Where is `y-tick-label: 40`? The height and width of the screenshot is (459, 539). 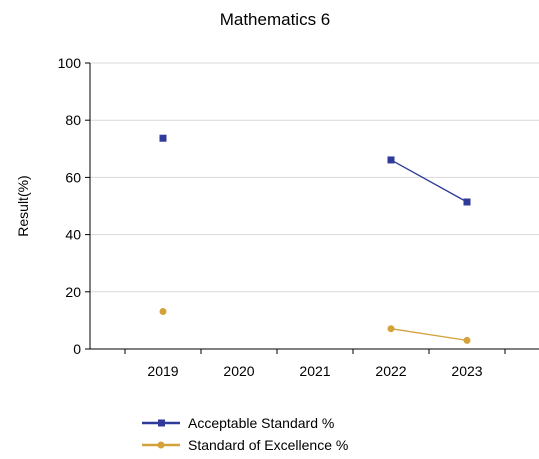 y-tick-label: 40 is located at coordinates (73, 235).